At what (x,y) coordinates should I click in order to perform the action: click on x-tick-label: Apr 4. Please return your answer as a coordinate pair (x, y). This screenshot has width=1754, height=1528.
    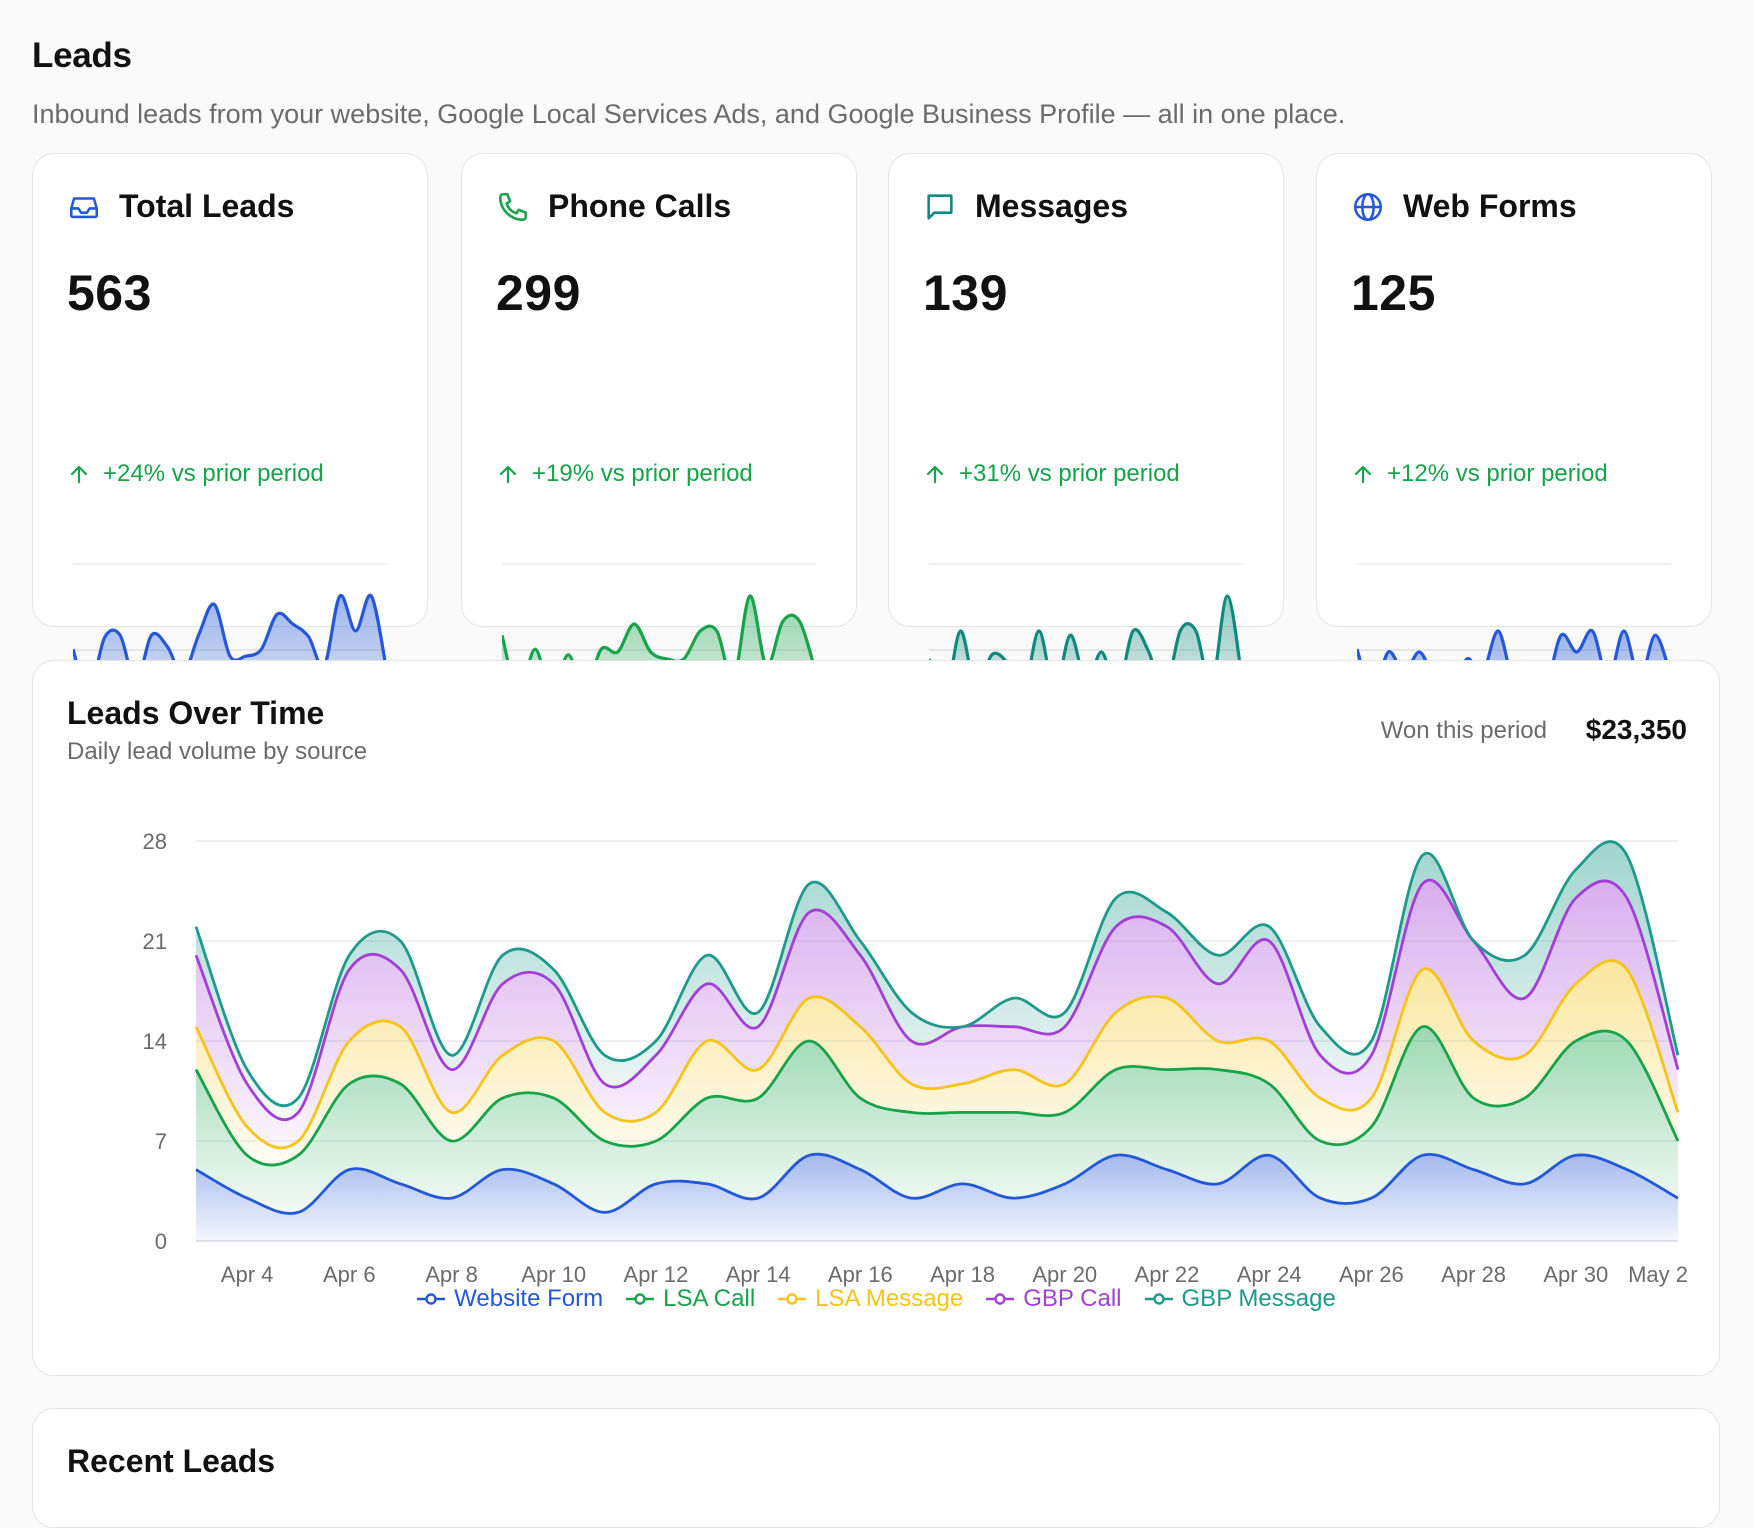
    Looking at the image, I should click on (247, 1274).